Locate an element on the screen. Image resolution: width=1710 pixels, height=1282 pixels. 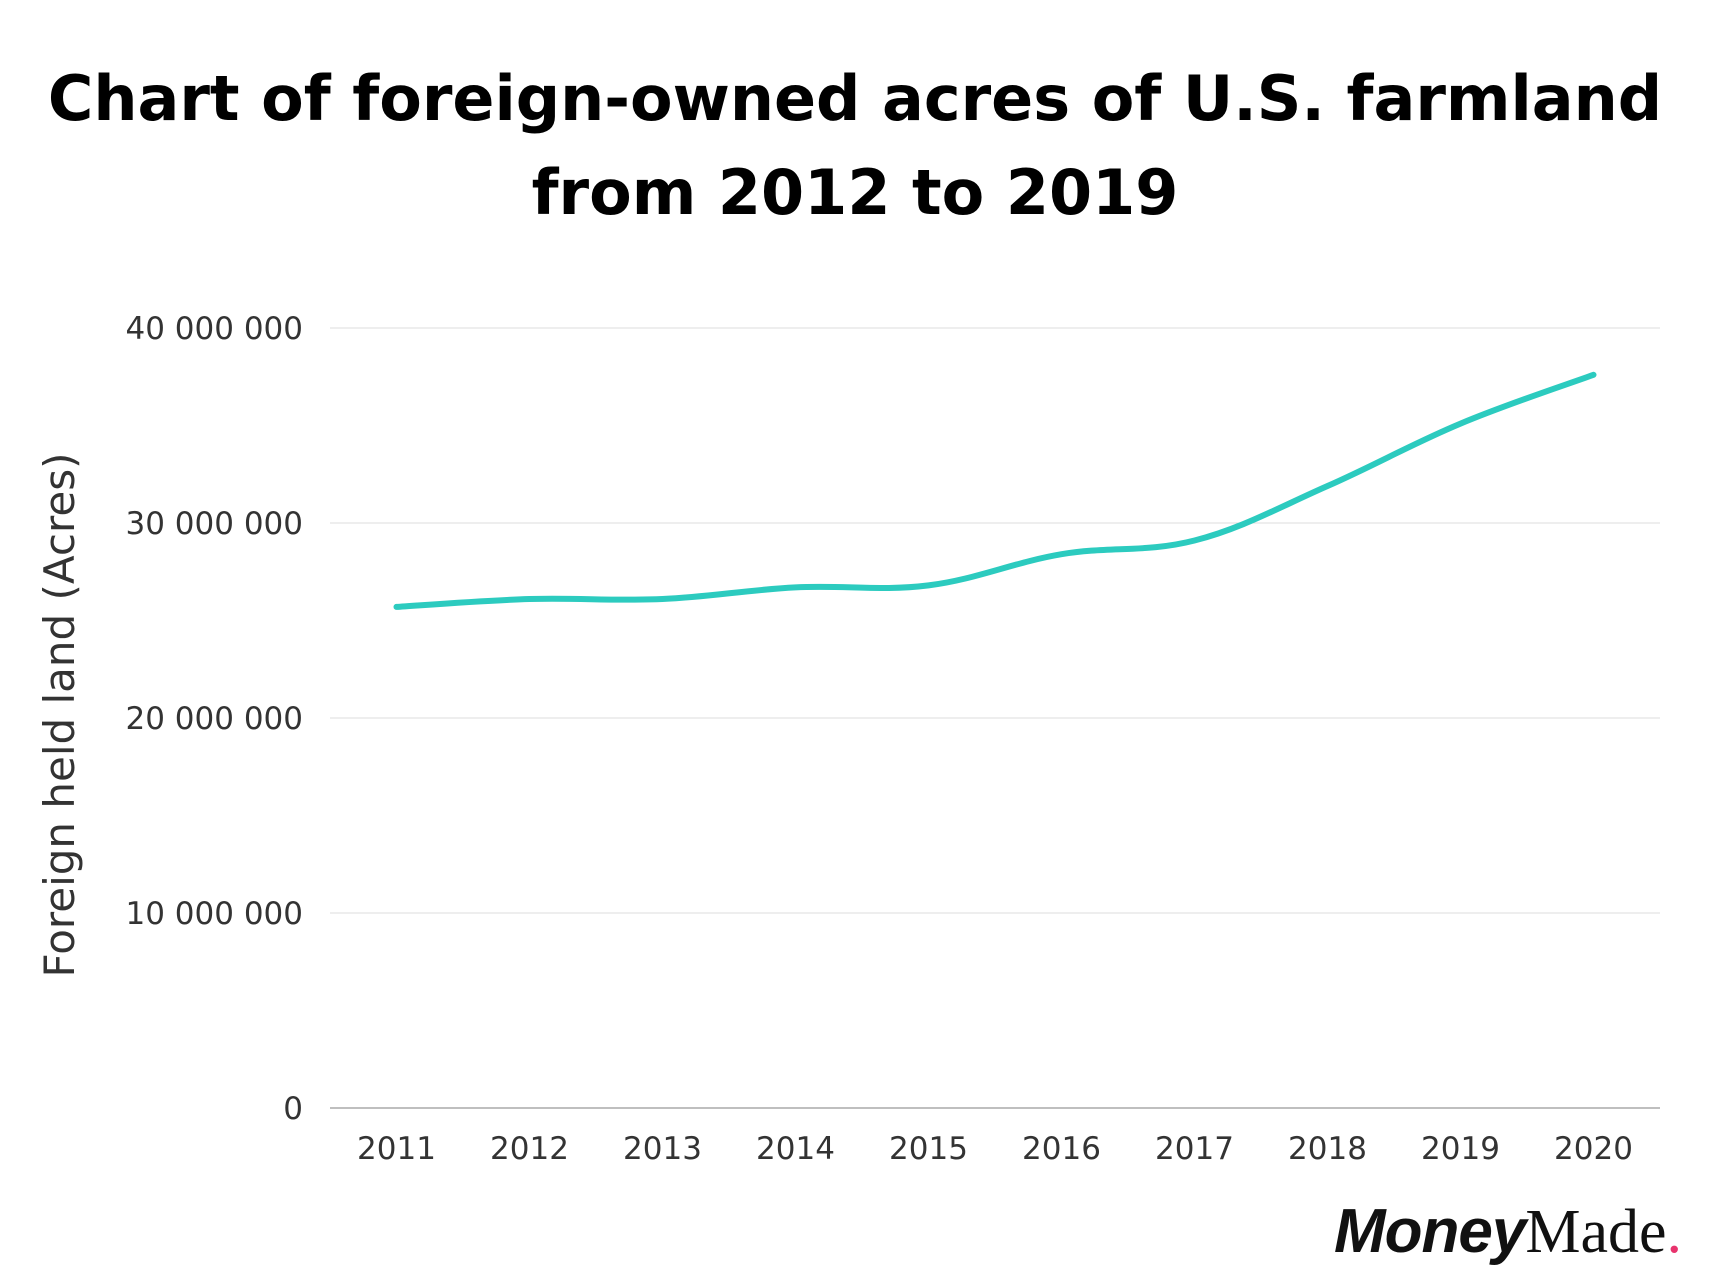
series-lines is located at coordinates (995, 490).